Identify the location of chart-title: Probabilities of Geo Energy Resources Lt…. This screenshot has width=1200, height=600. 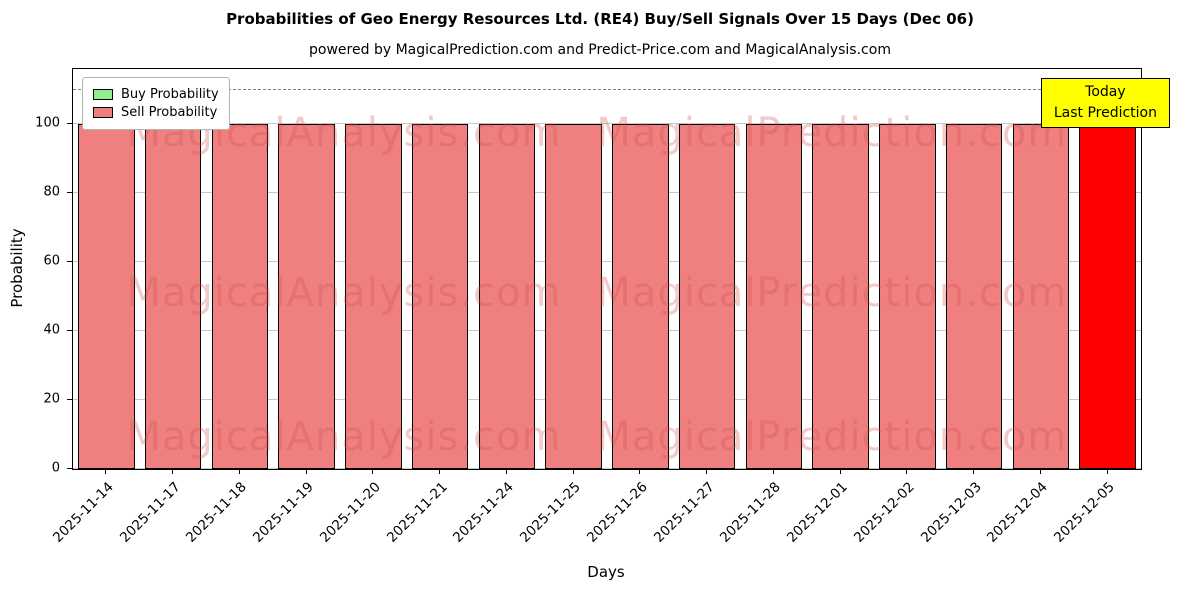
(600, 19).